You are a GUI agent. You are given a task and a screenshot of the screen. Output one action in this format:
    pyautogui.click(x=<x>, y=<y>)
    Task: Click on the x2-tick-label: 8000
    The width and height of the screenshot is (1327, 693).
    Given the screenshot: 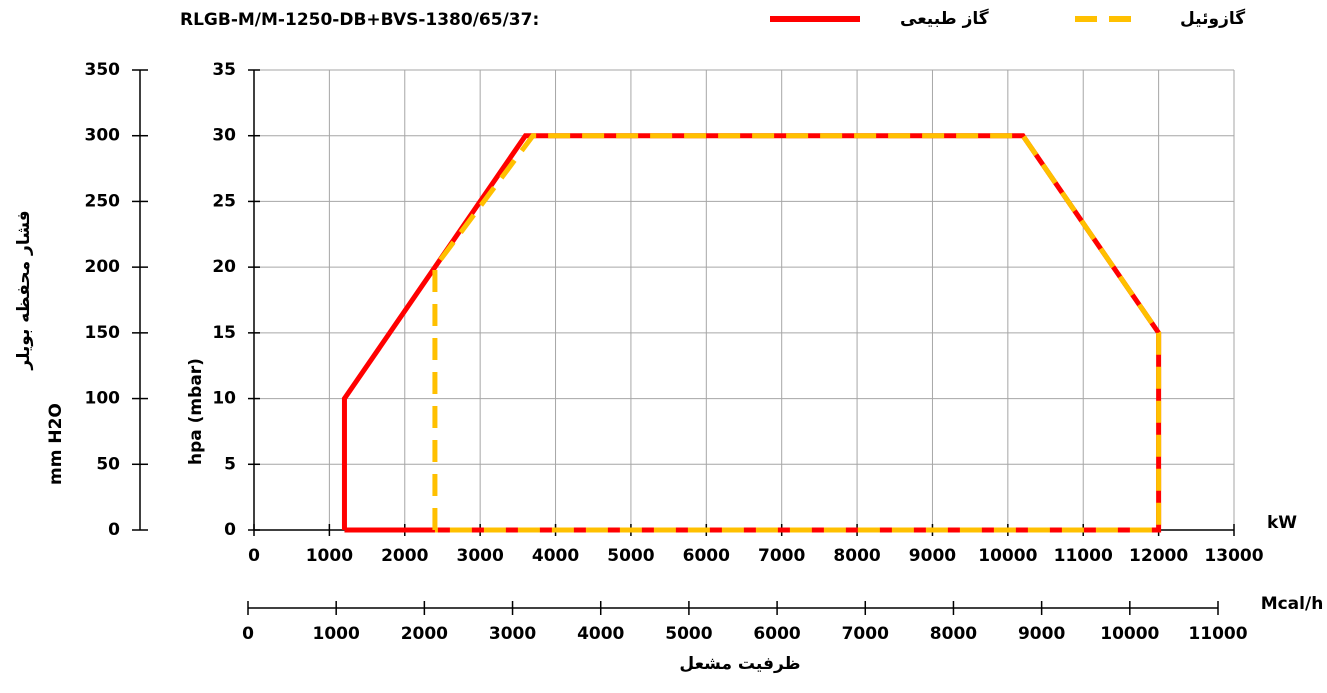 What is the action you would take?
    pyautogui.click(x=953, y=634)
    